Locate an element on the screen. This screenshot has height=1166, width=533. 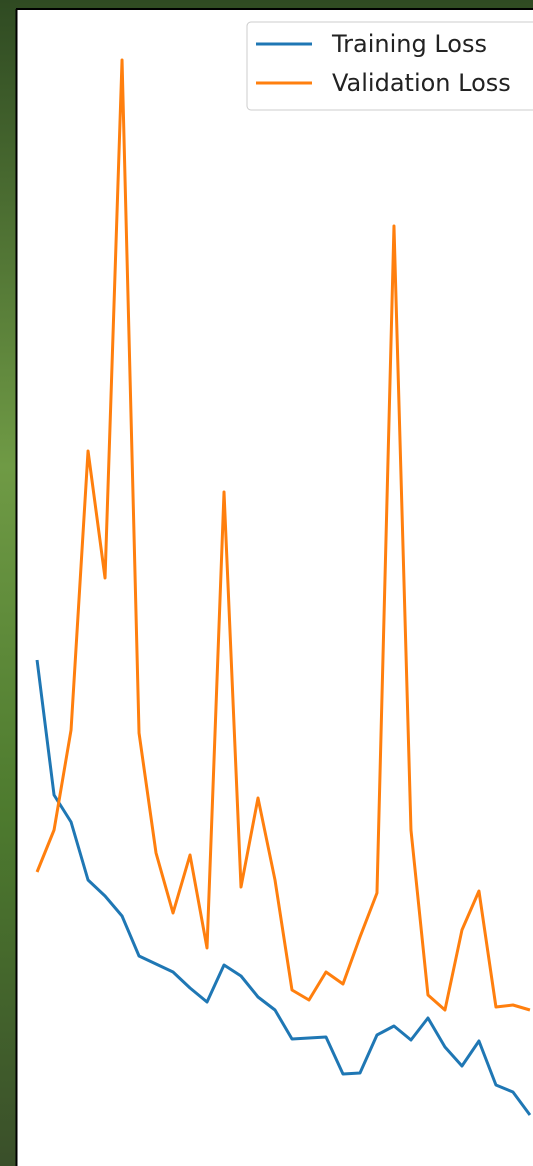
legend: Training Loss Validation Loss is located at coordinates (389, 66).